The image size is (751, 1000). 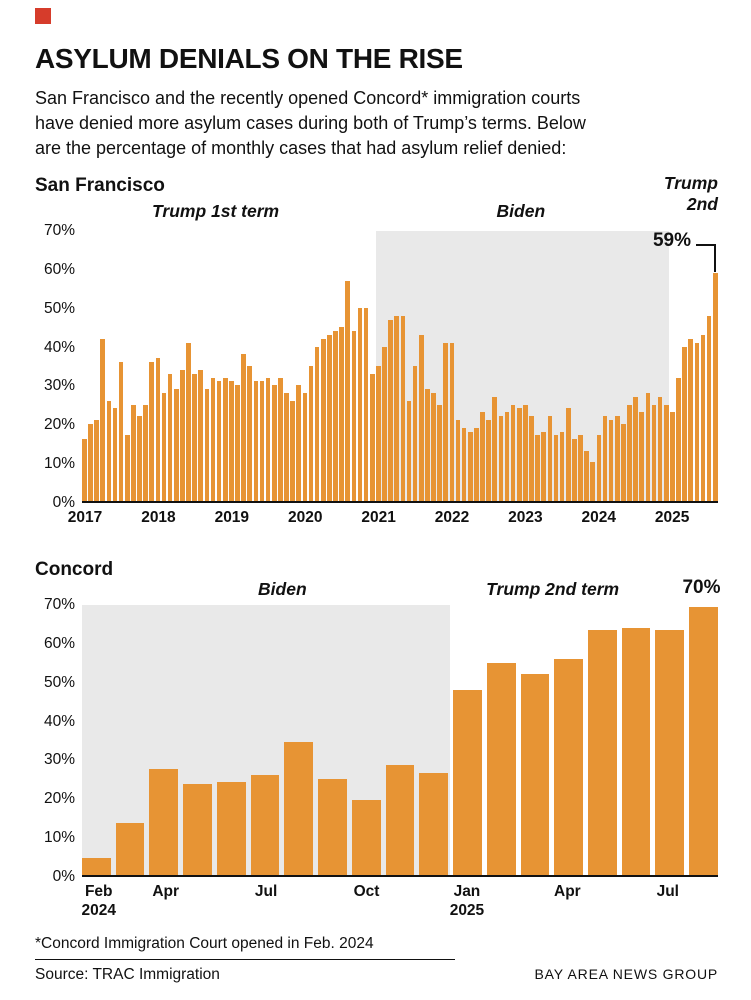 What do you see at coordinates (467, 901) in the screenshot?
I see `x-axis-label: Jan 2025` at bounding box center [467, 901].